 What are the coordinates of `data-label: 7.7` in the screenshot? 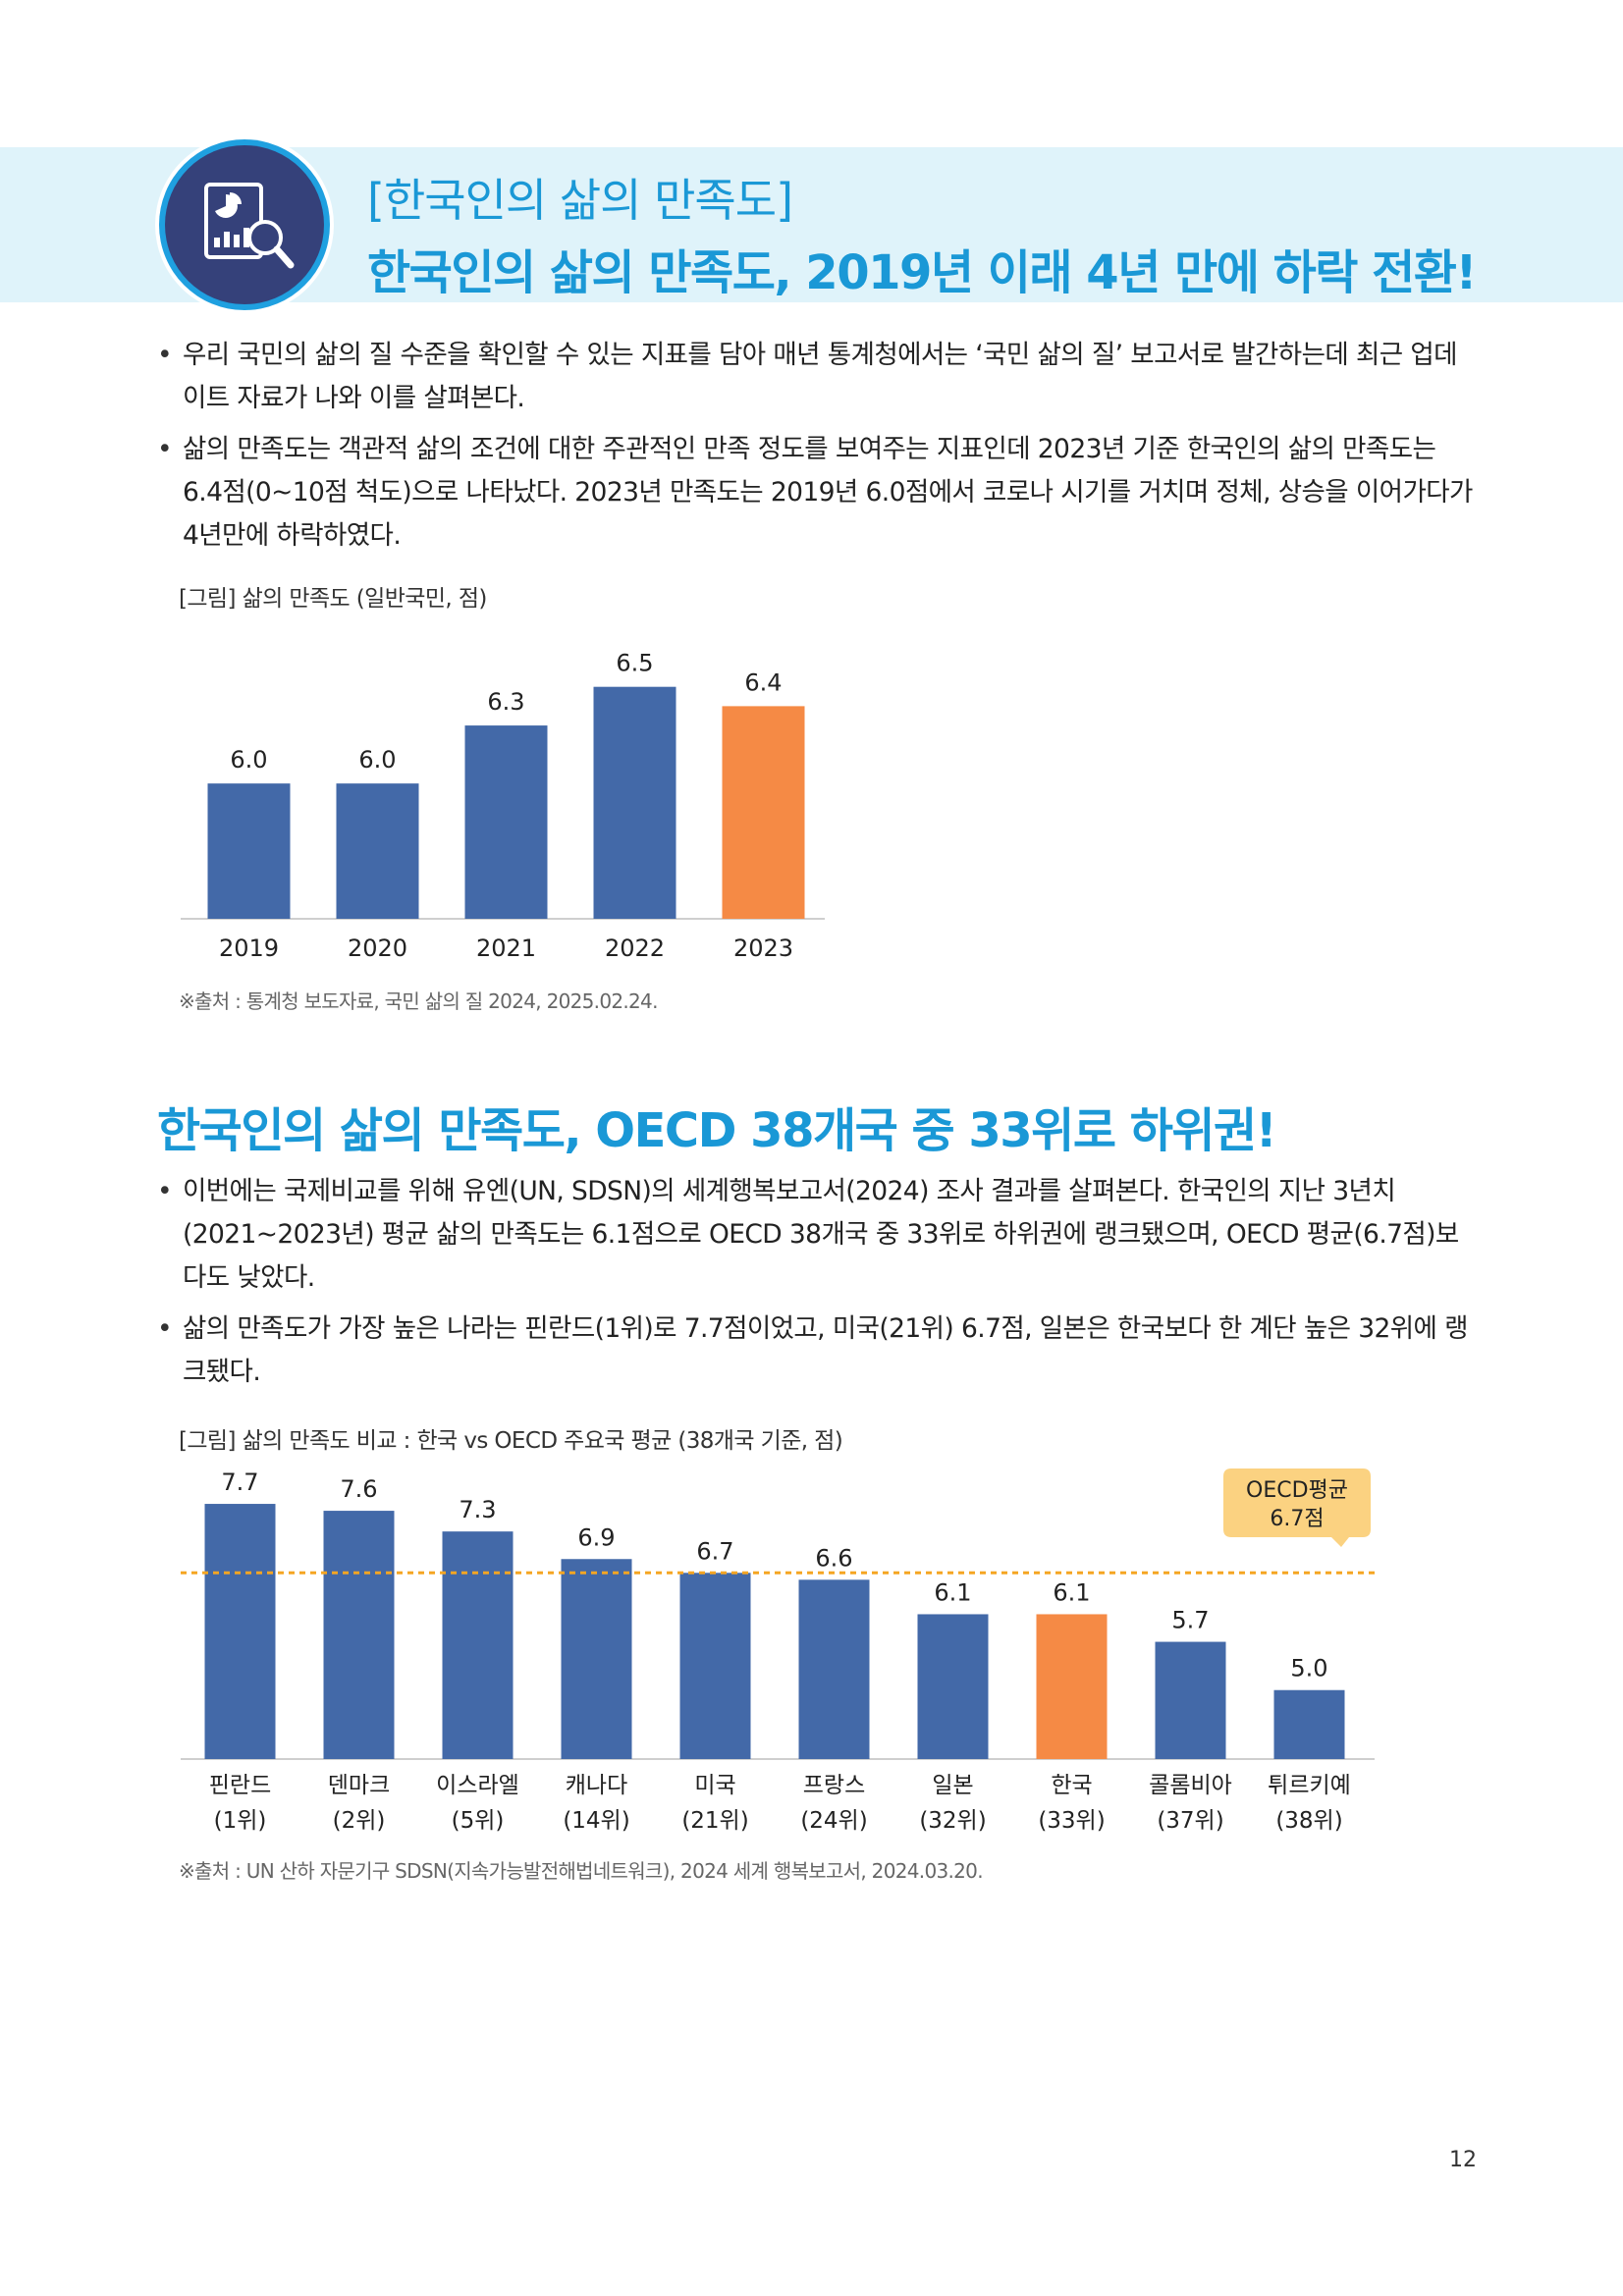 It's located at (239, 1482).